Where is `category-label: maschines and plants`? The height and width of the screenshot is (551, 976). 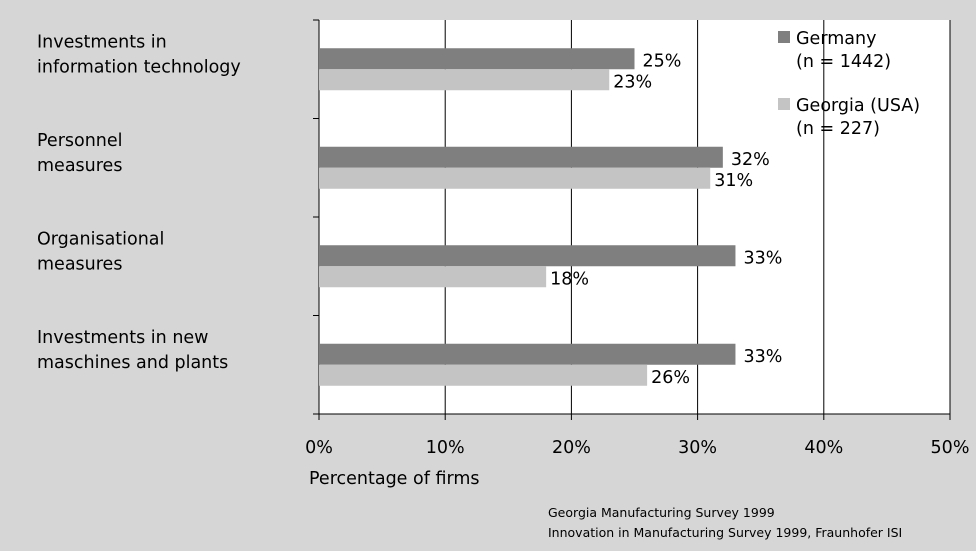 category-label: maschines and plants is located at coordinates (132, 363).